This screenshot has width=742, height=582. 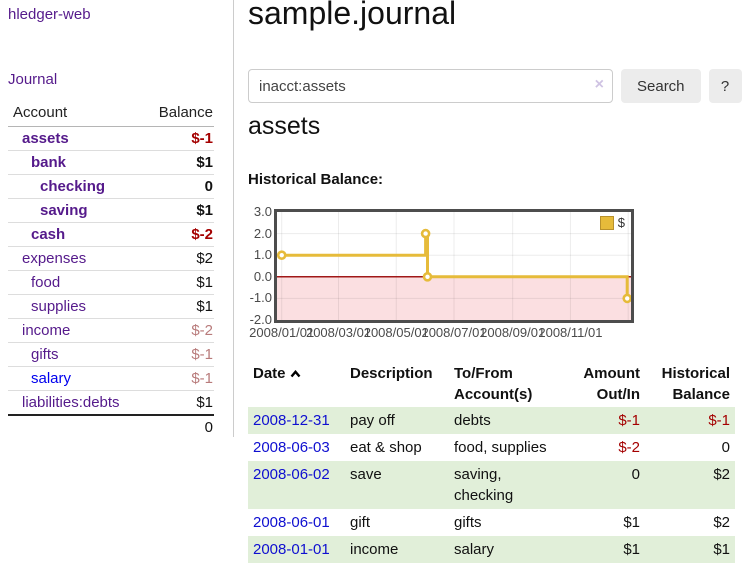 I want to click on account-link-salary: salary, so click(x=51, y=378).